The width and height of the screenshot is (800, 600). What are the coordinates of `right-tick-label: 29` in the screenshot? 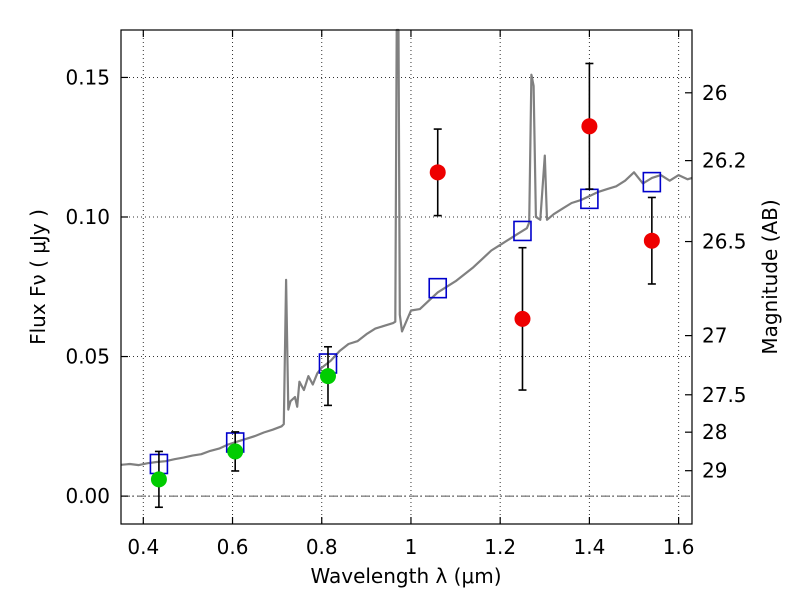 It's located at (714, 471).